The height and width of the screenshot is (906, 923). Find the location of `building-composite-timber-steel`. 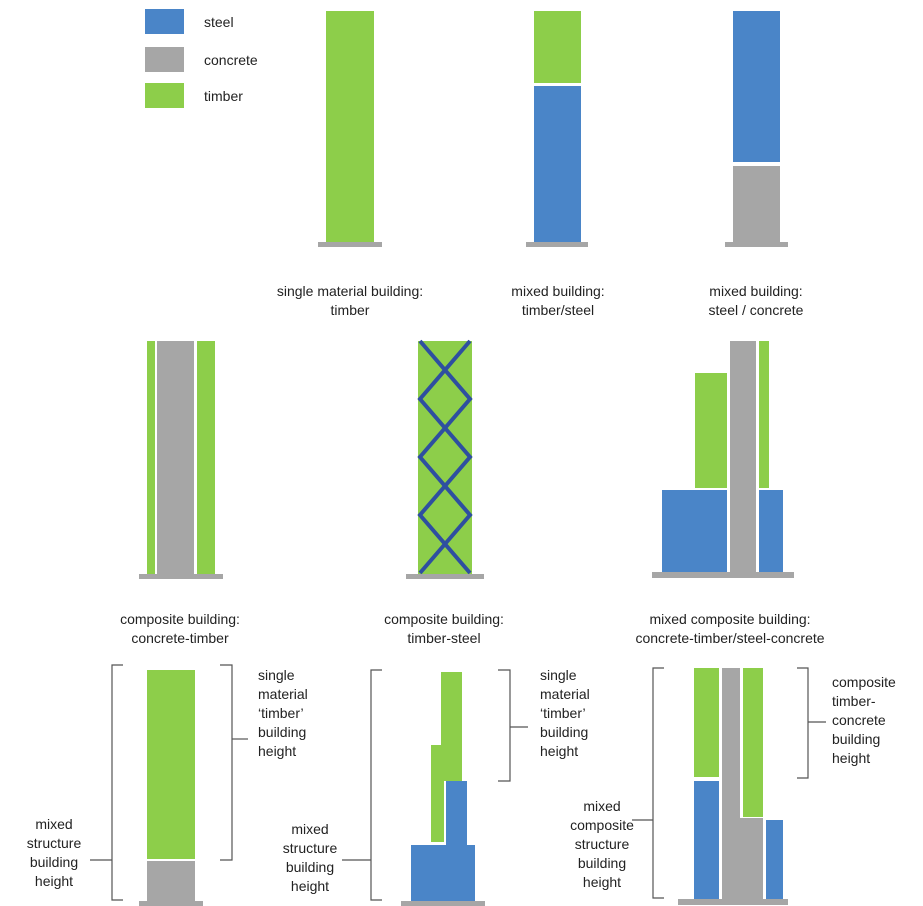

building-composite-timber-steel is located at coordinates (445, 459).